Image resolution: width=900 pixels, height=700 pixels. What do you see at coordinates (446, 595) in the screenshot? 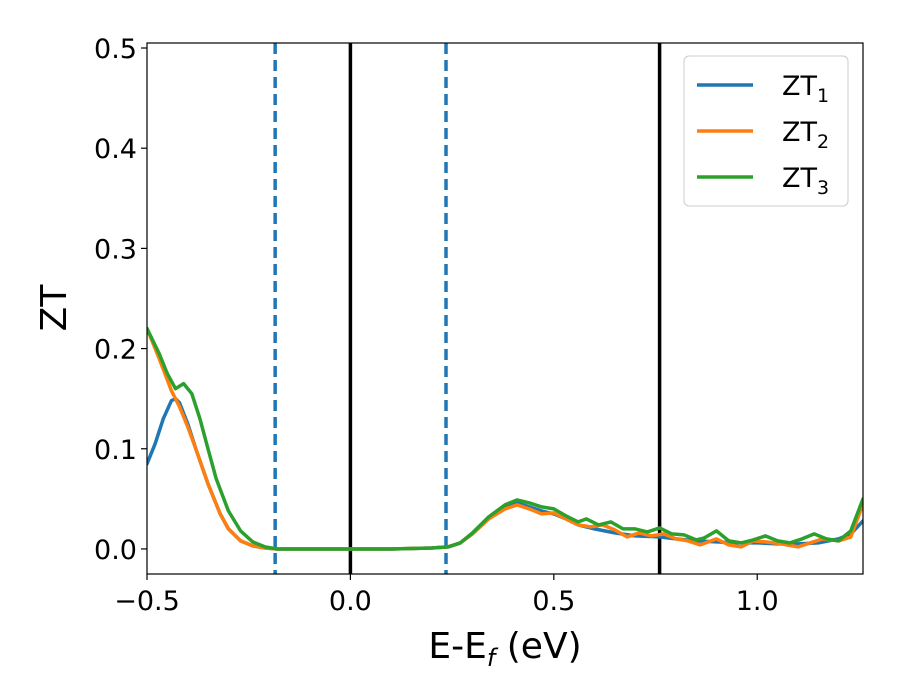
I see `x-axis: −0.5 0.0 0.5 1.0` at bounding box center [446, 595].